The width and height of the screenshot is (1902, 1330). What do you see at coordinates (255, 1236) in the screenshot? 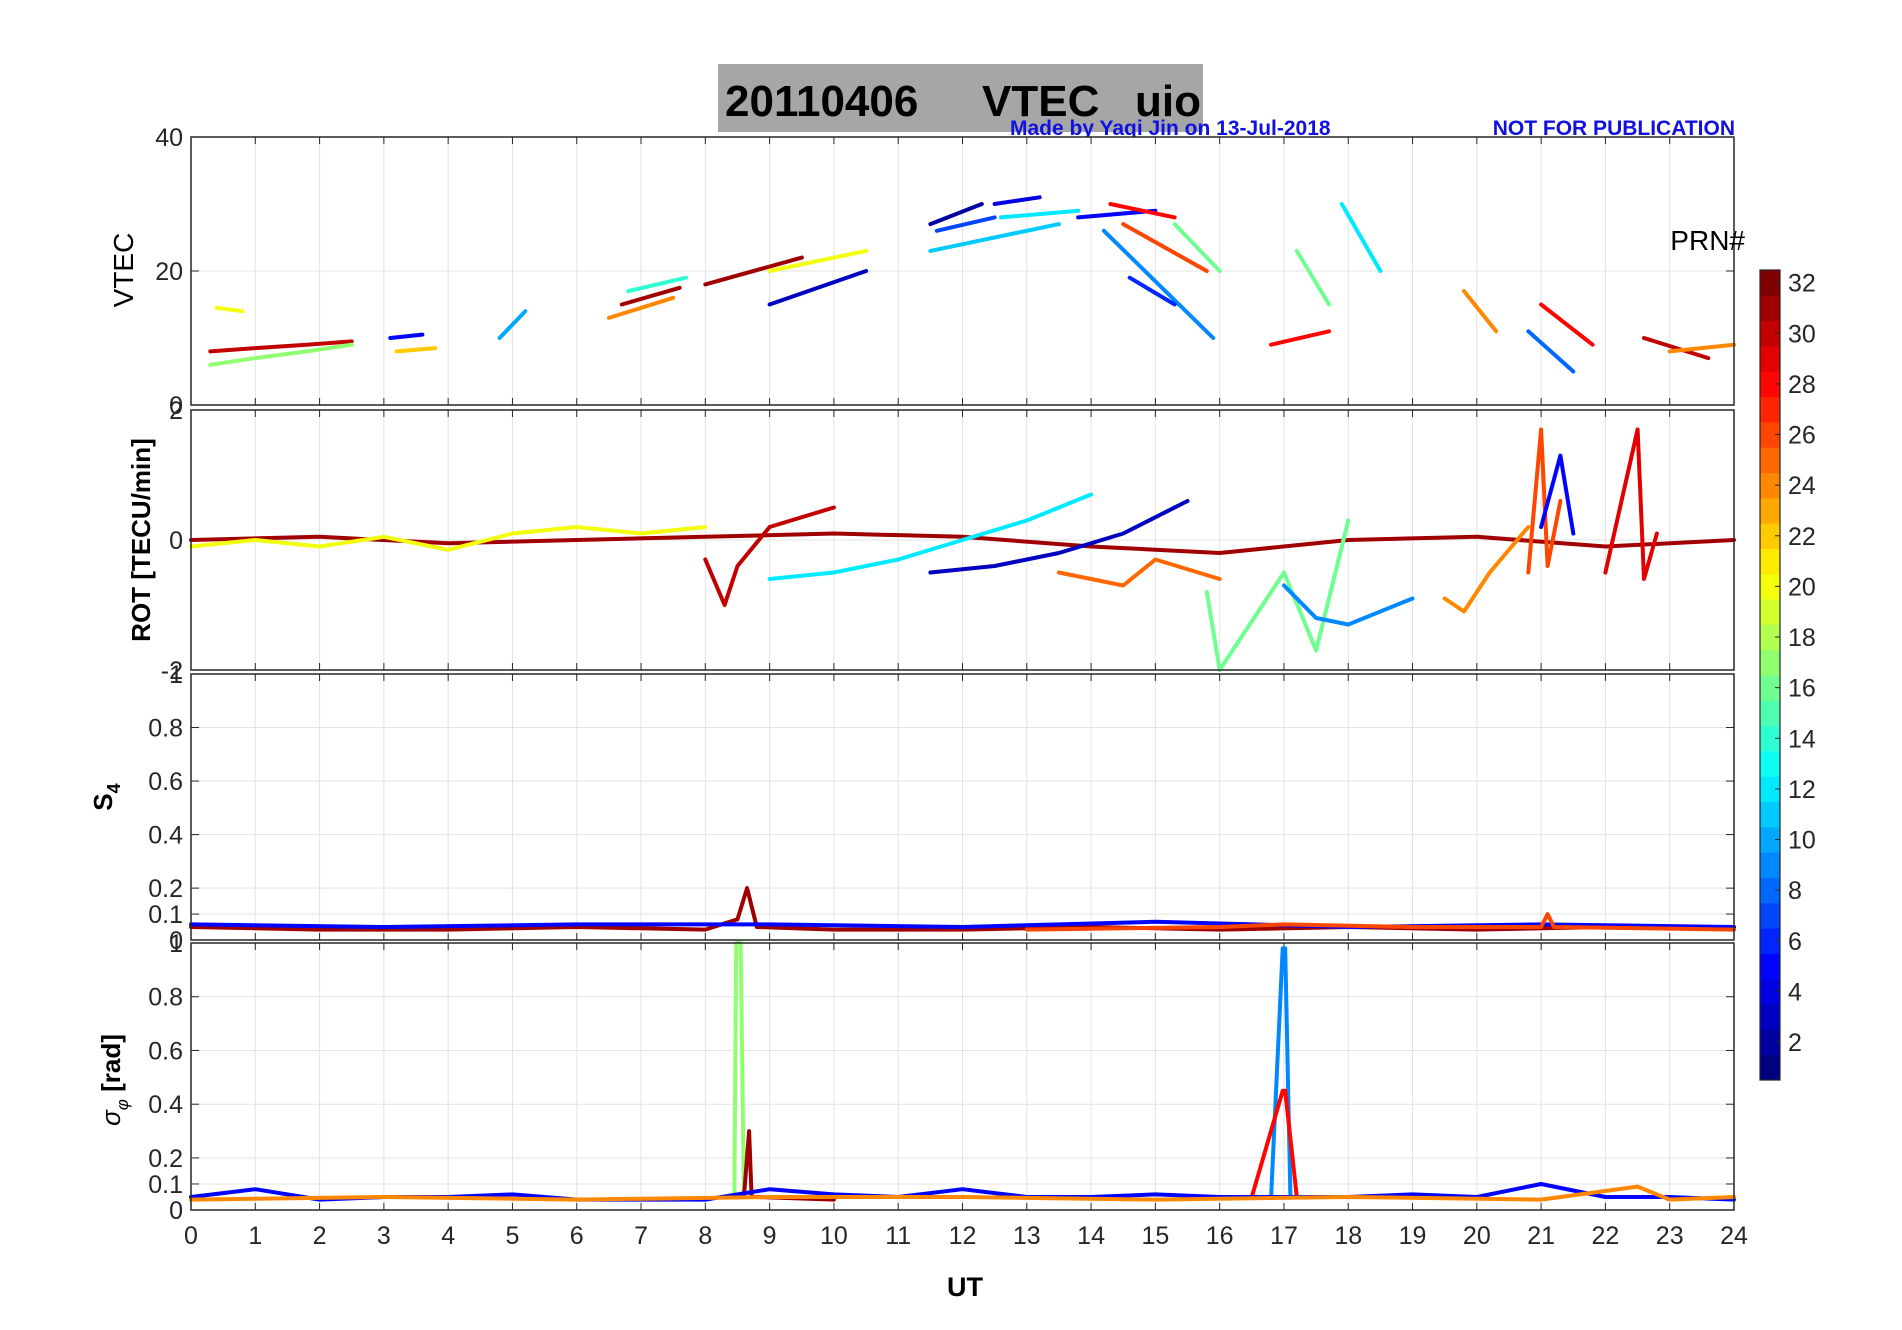
I see `x-tick-label: 1` at bounding box center [255, 1236].